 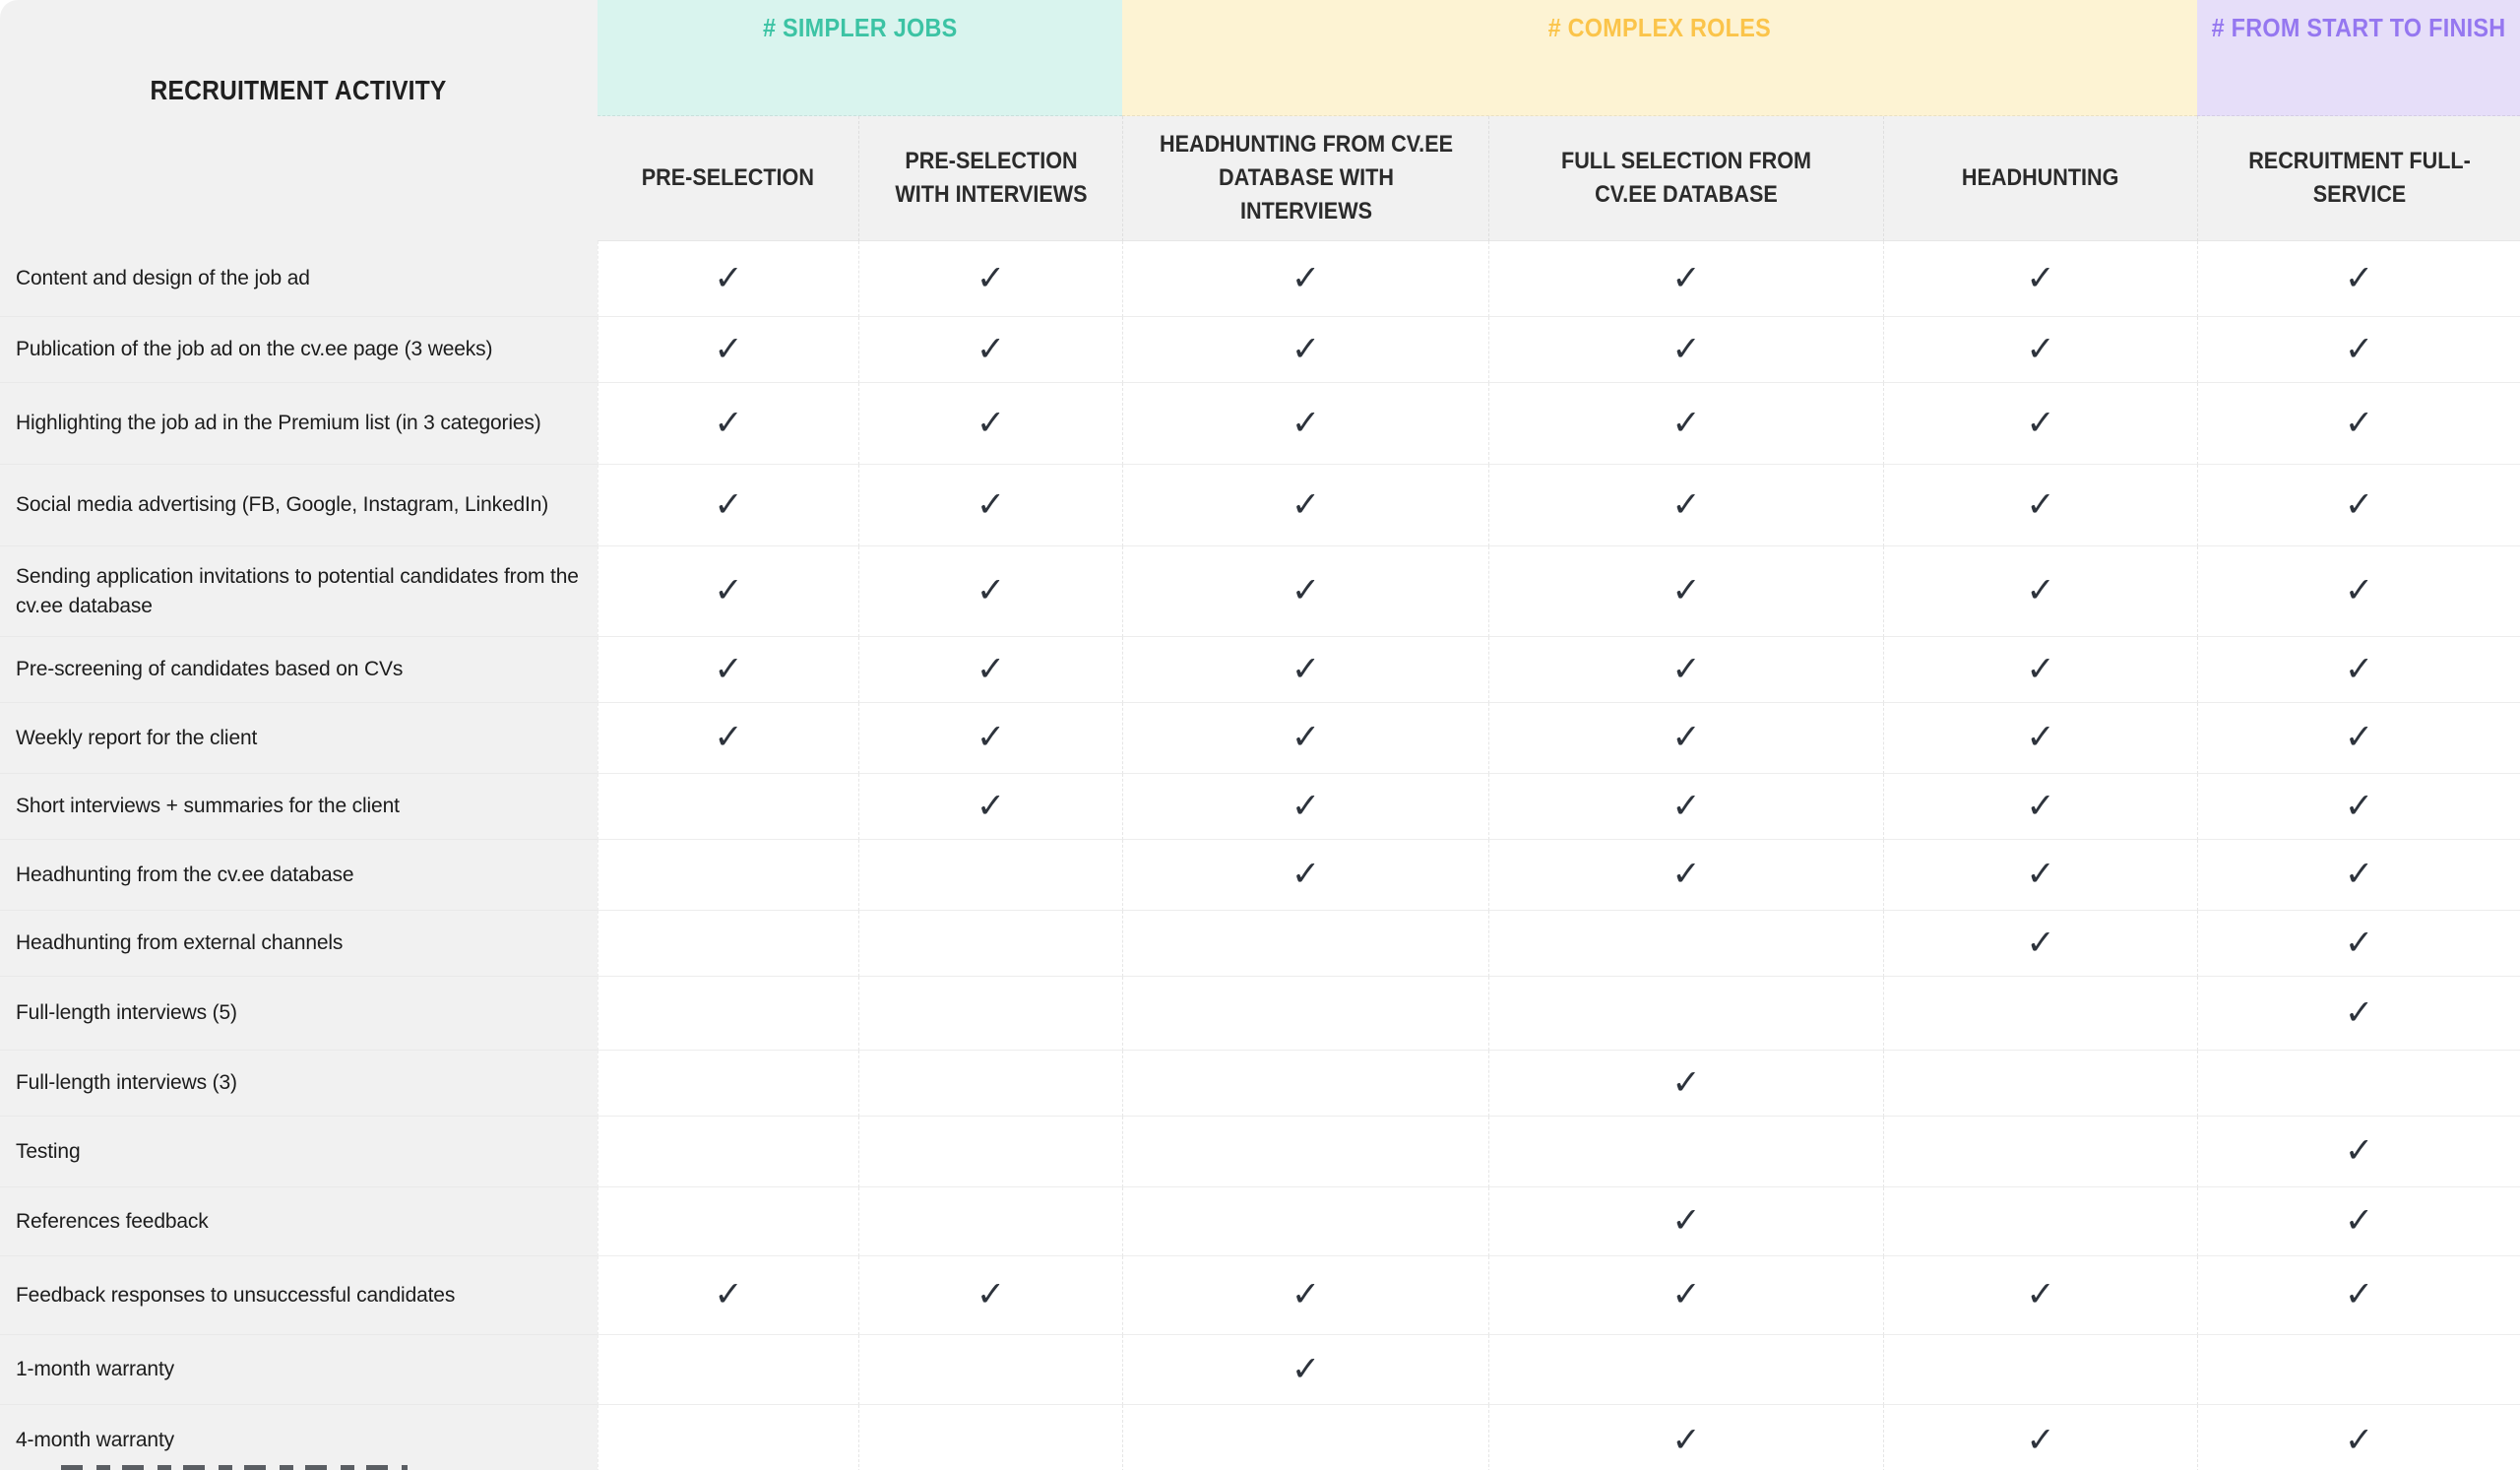 I want to click on table-row: References feedback ✓ ✓, so click(x=1260, y=1221).